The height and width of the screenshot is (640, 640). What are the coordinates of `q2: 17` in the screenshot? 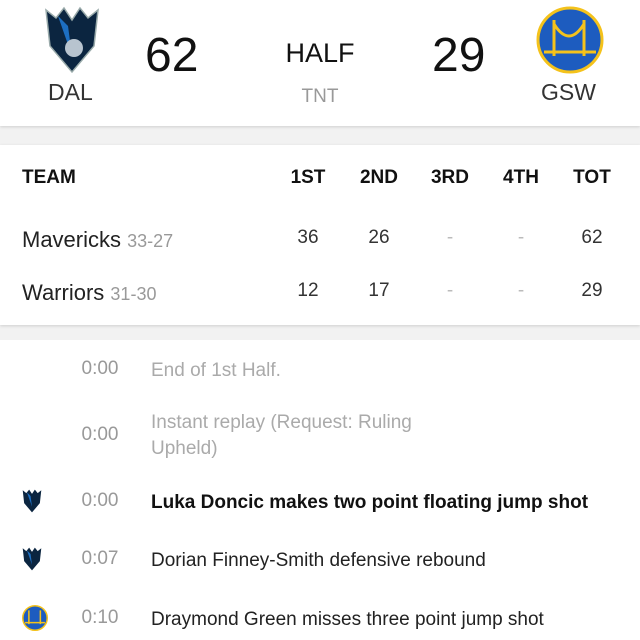 It's located at (379, 290).